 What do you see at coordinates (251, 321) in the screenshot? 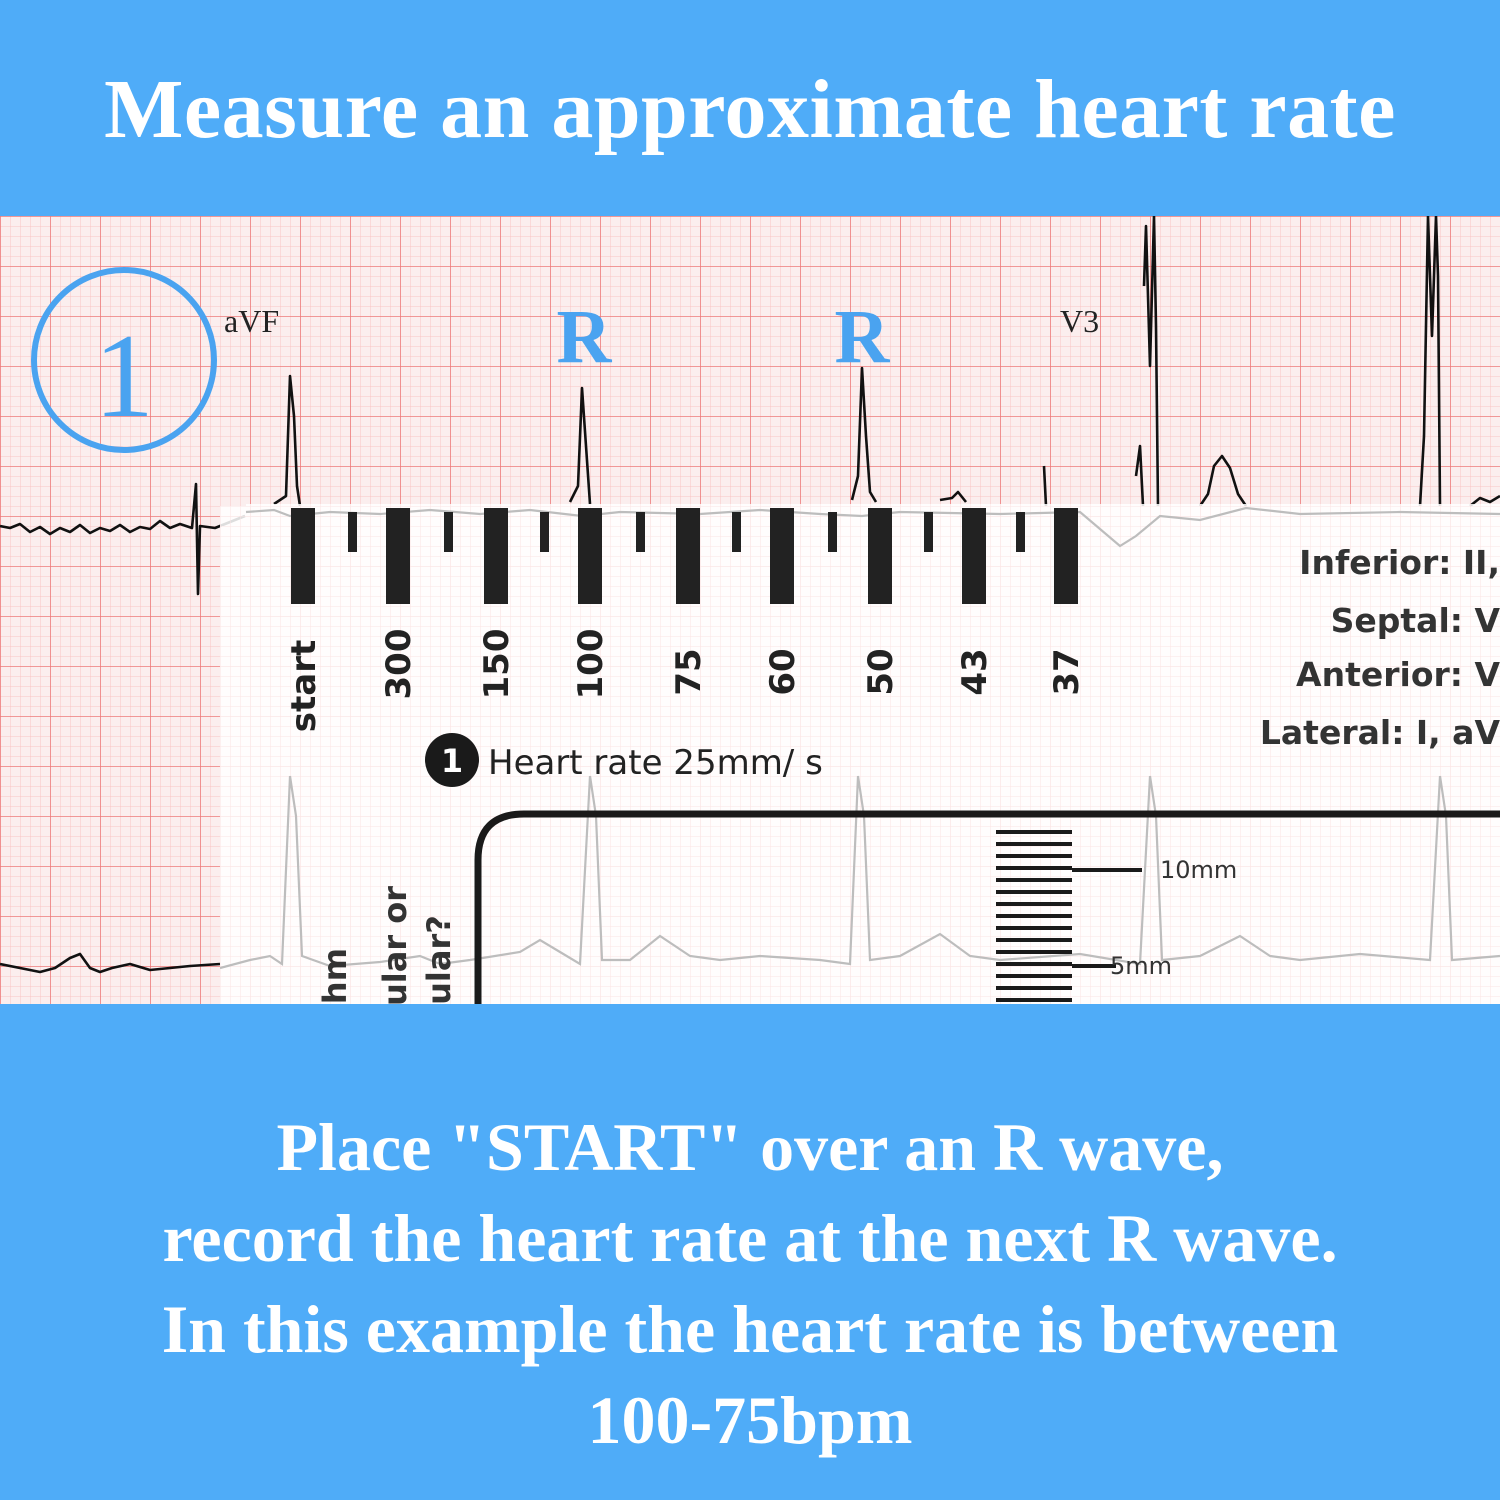
I see `lead-label-avf: aVF` at bounding box center [251, 321].